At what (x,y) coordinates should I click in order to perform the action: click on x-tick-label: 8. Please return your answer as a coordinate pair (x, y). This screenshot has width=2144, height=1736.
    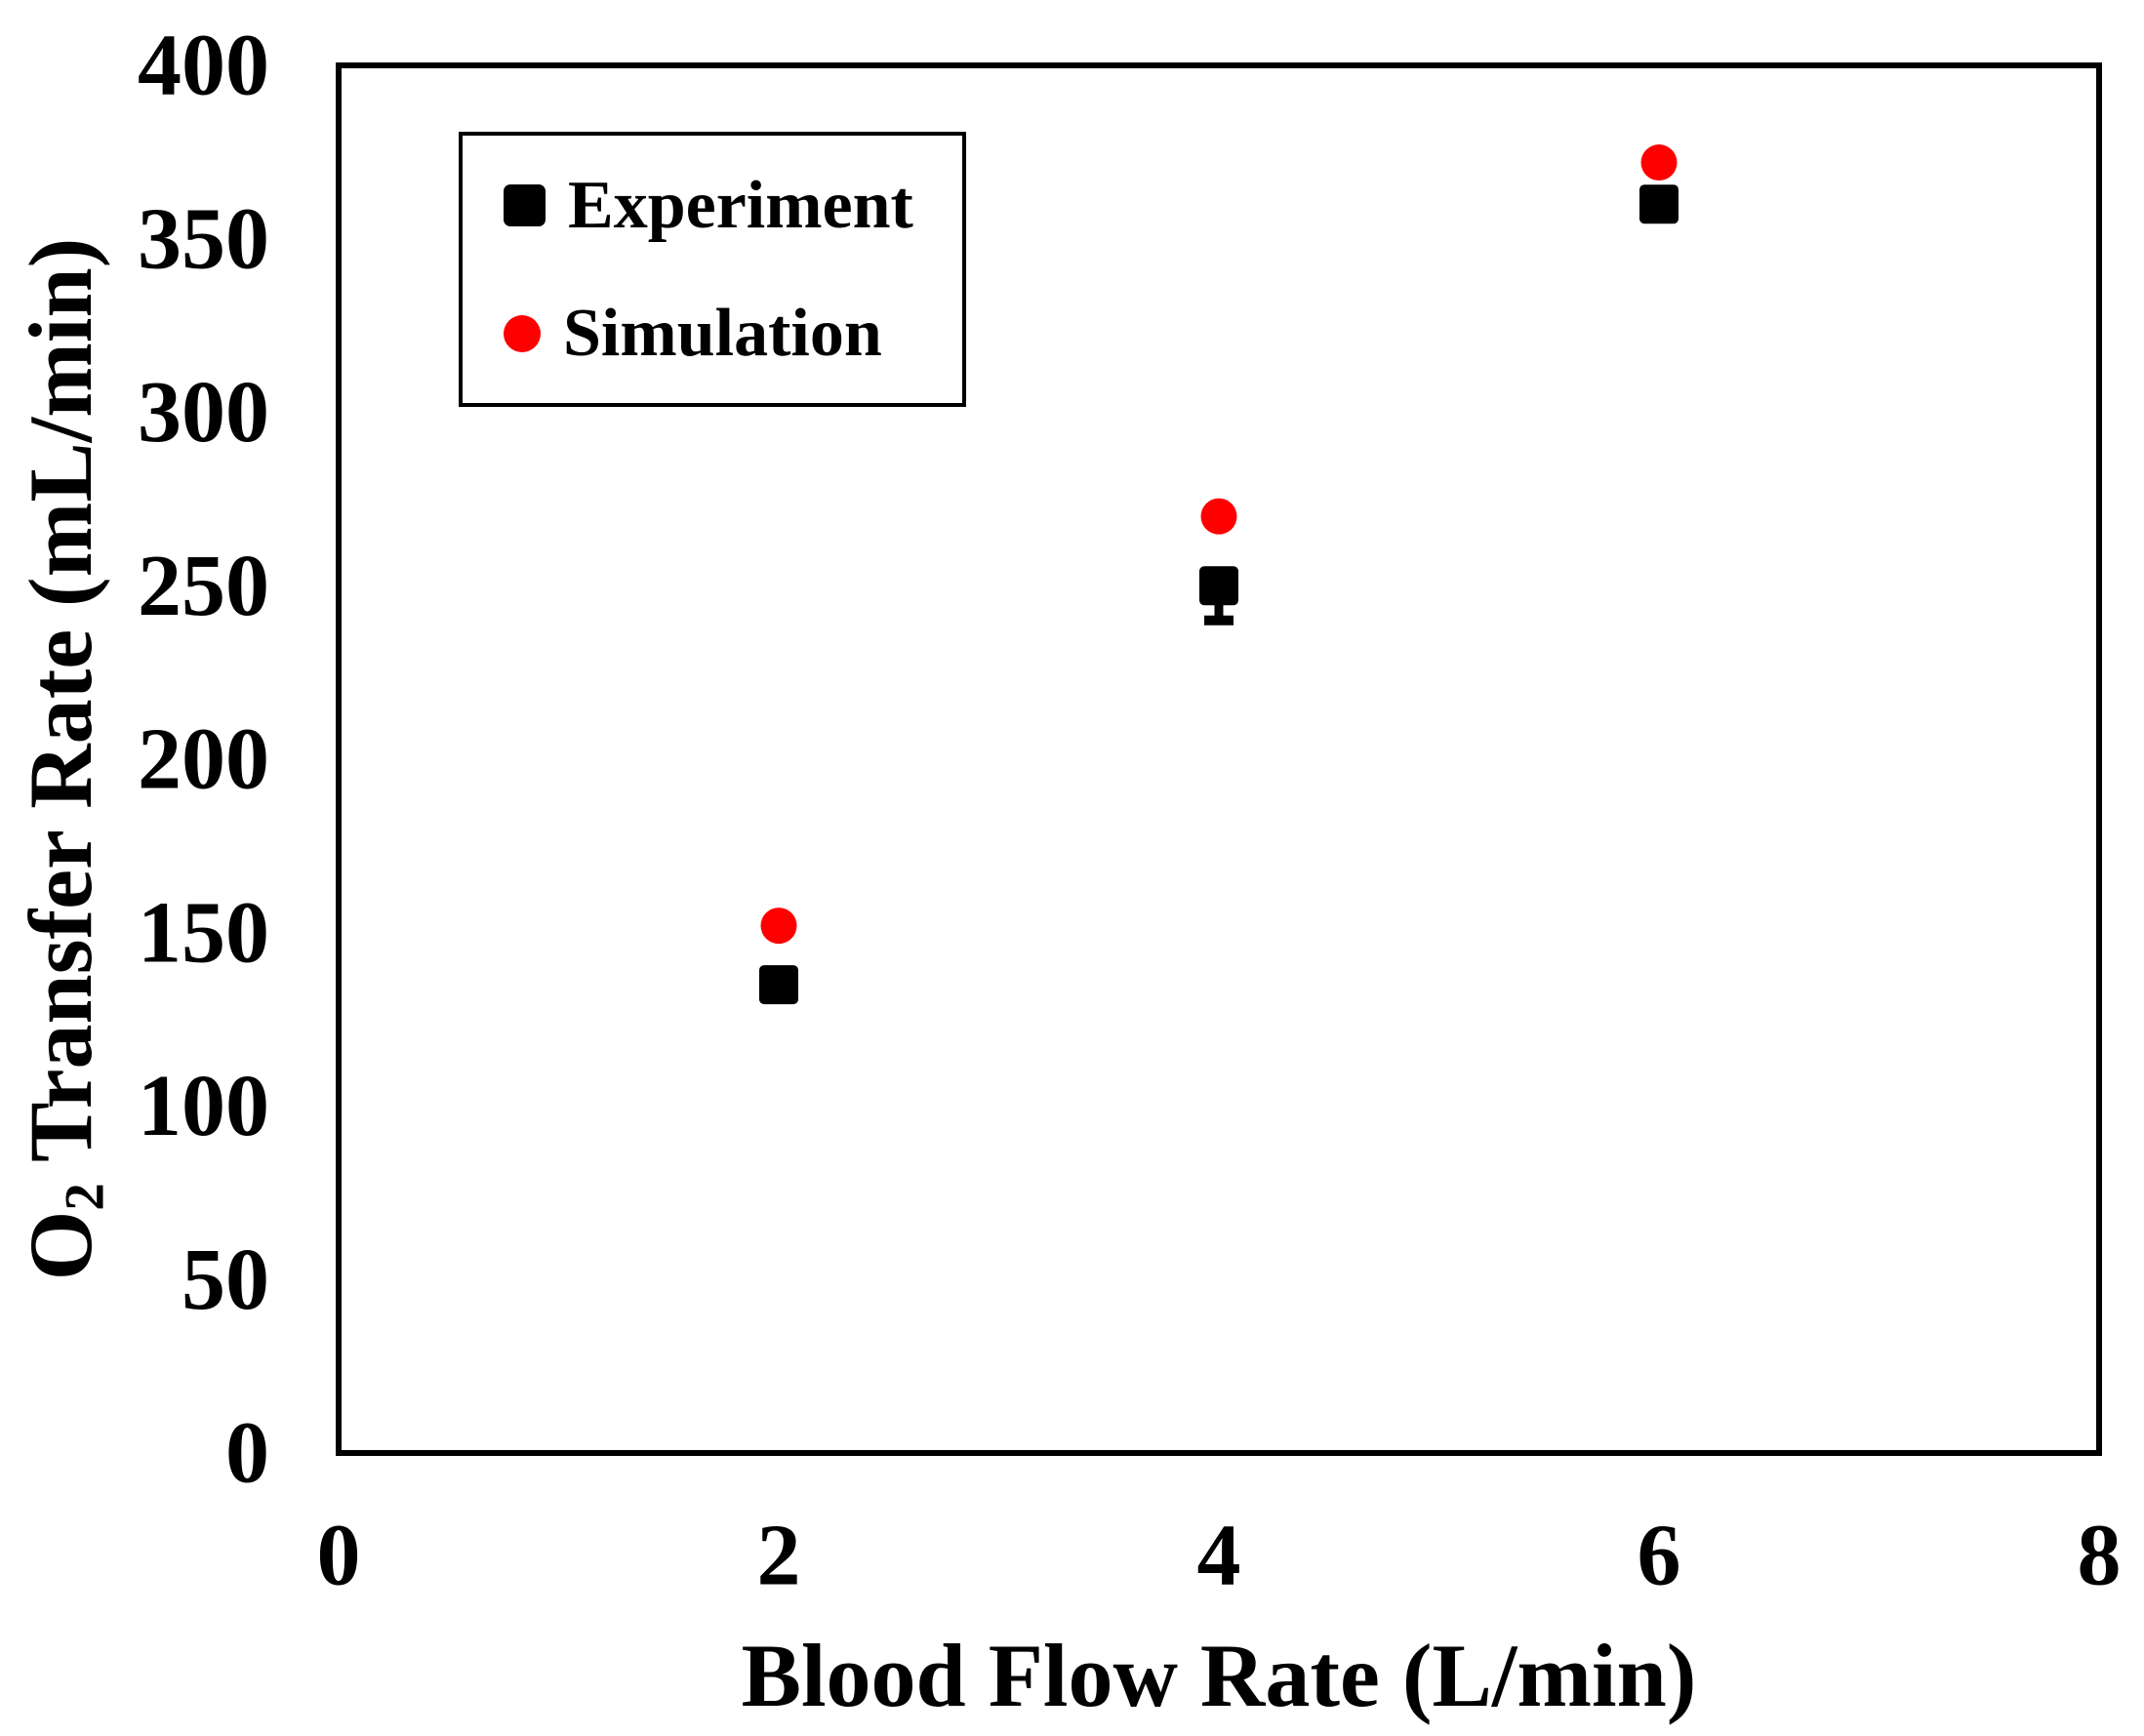
    Looking at the image, I should click on (2100, 1556).